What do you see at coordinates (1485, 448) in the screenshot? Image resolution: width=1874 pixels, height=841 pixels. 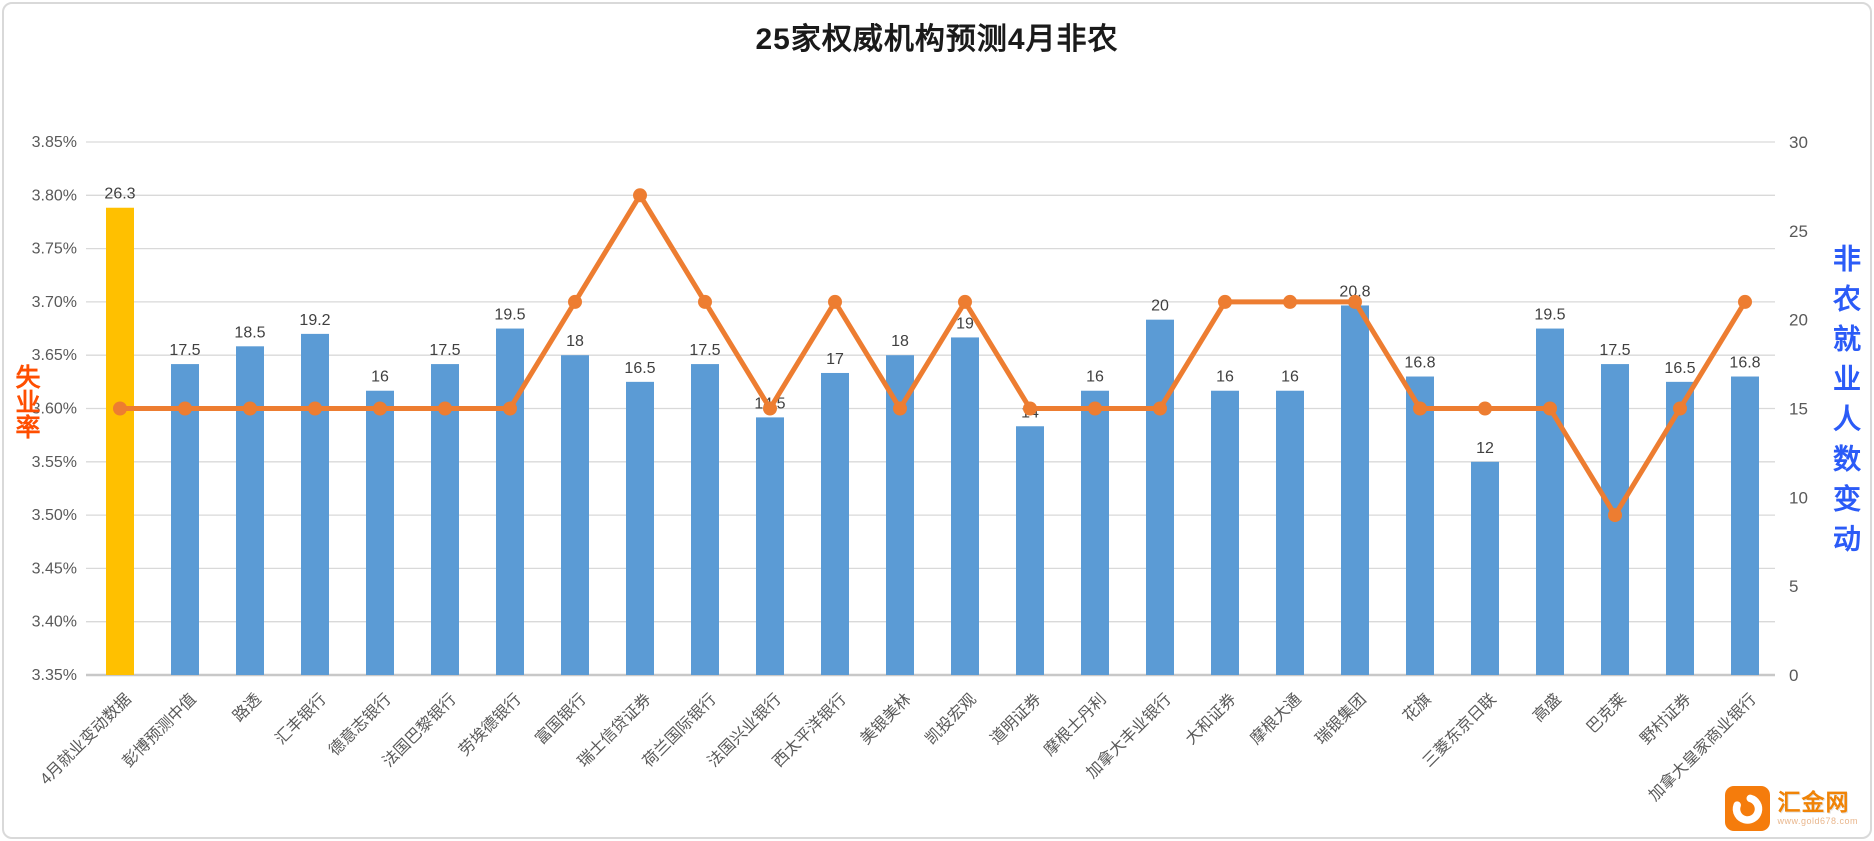 I see `bar-value-label: 12` at bounding box center [1485, 448].